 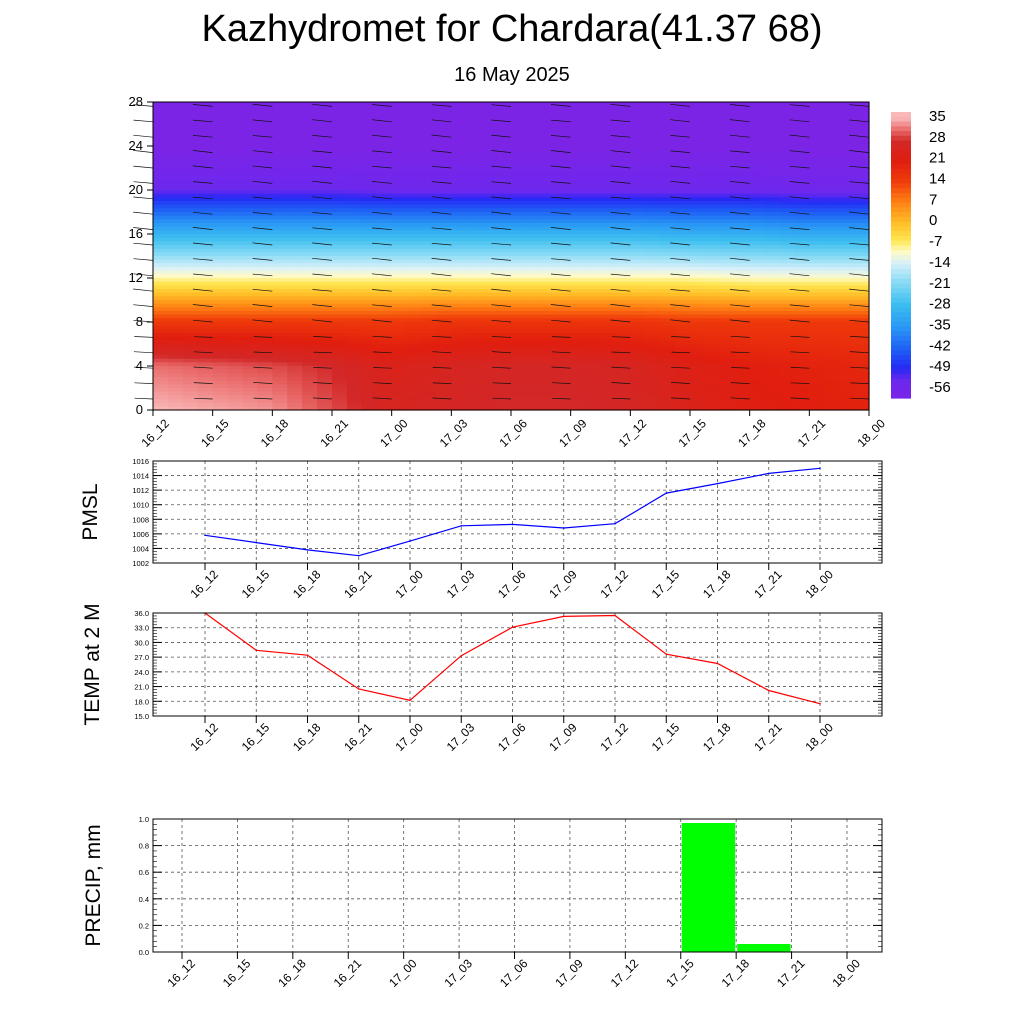 I want to click on temp-point, so click(x=666, y=654).